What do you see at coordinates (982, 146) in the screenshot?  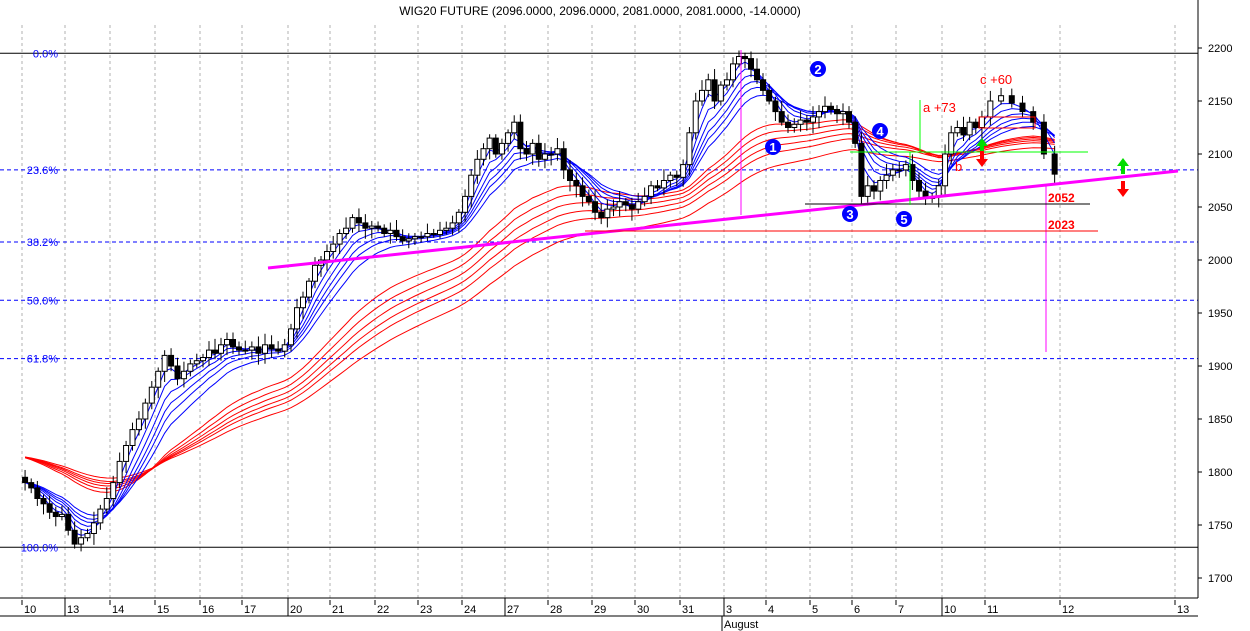 I see `arrow-up-icon` at bounding box center [982, 146].